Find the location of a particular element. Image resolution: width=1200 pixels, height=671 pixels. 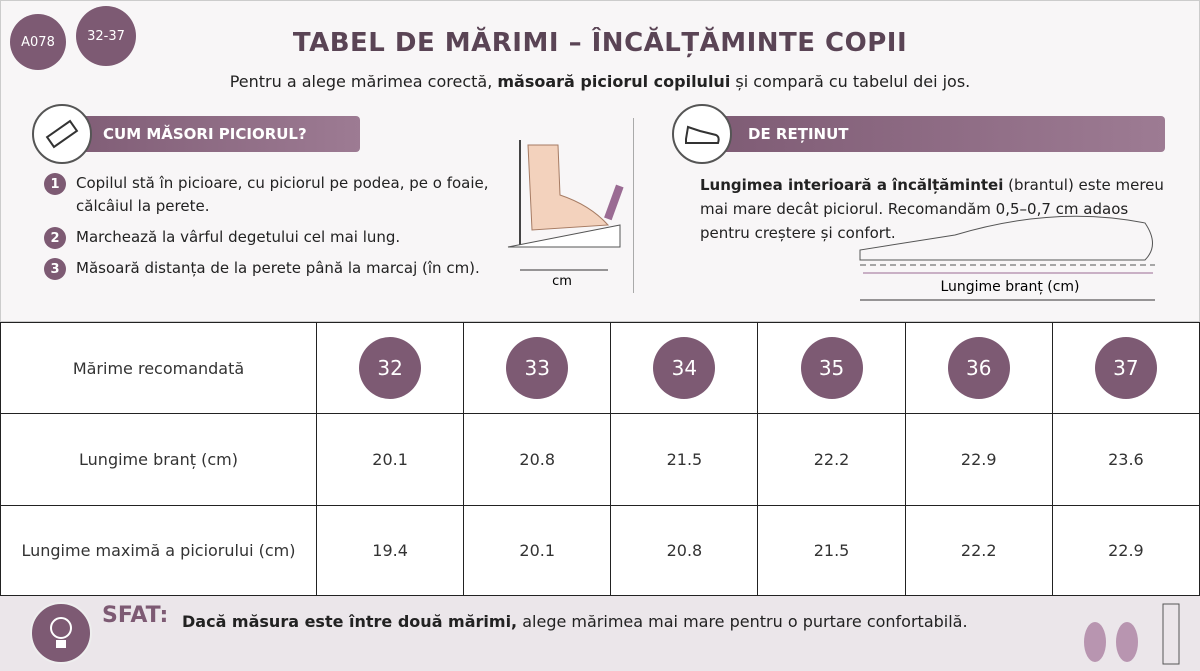

figure-label: cm is located at coordinates (562, 281).